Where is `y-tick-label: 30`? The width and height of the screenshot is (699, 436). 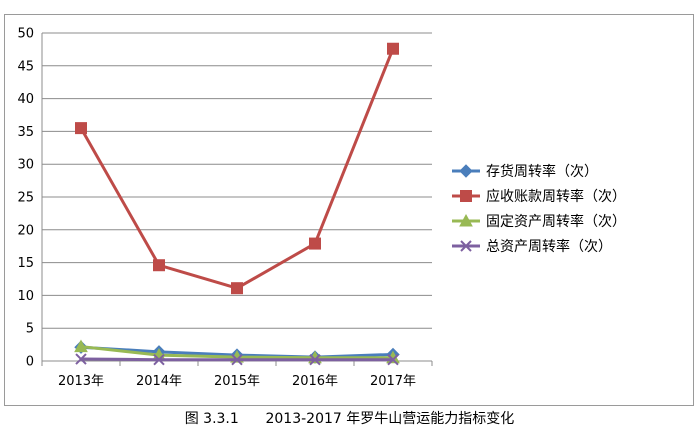
y-tick-label: 30 is located at coordinates (25, 165).